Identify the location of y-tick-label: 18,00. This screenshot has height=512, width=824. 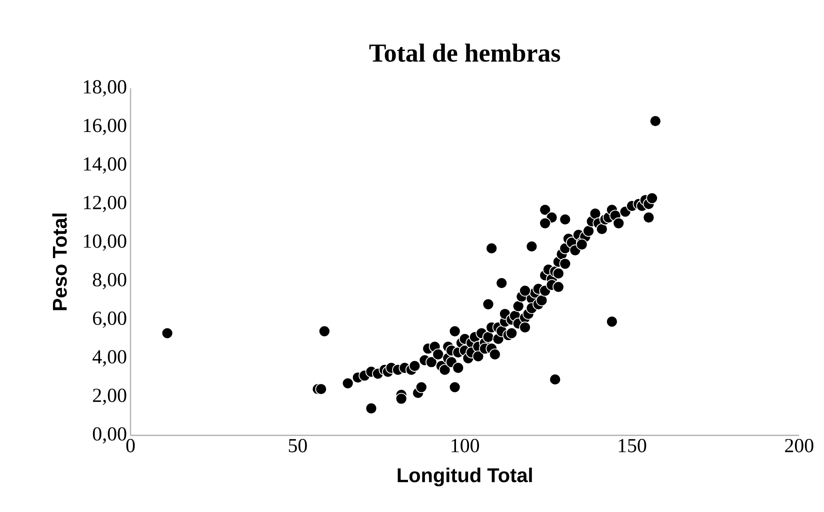
(105, 88).